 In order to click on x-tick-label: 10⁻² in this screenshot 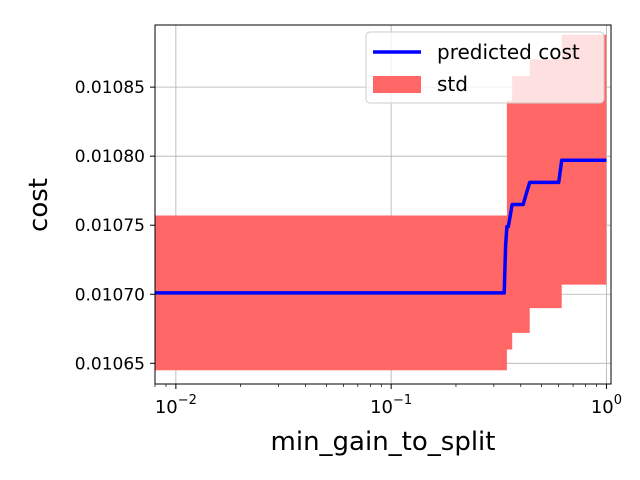, I will do `click(176, 405)`.